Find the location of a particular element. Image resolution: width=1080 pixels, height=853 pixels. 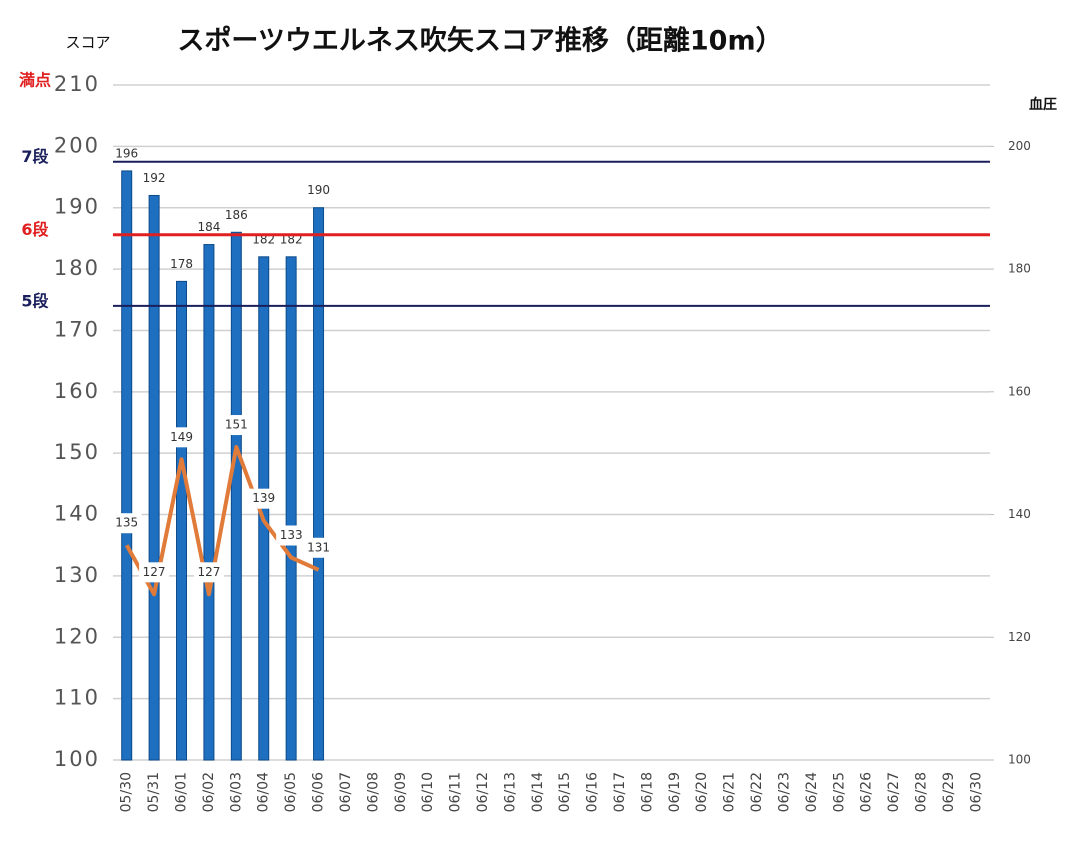

reference-label: 6段 is located at coordinates (35, 229).